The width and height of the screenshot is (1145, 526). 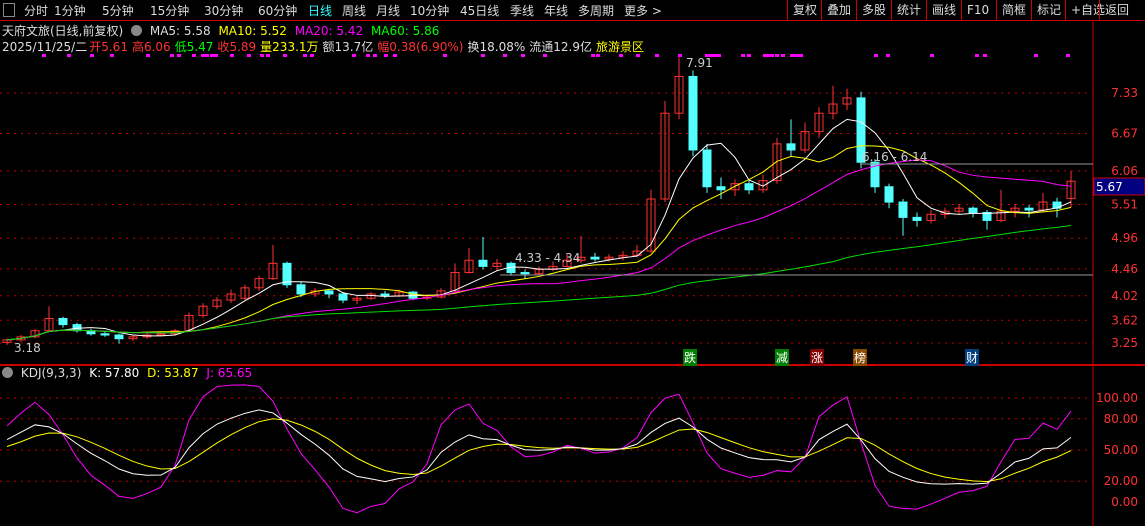 I want to click on chg-label: 幅, so click(x=383, y=47).